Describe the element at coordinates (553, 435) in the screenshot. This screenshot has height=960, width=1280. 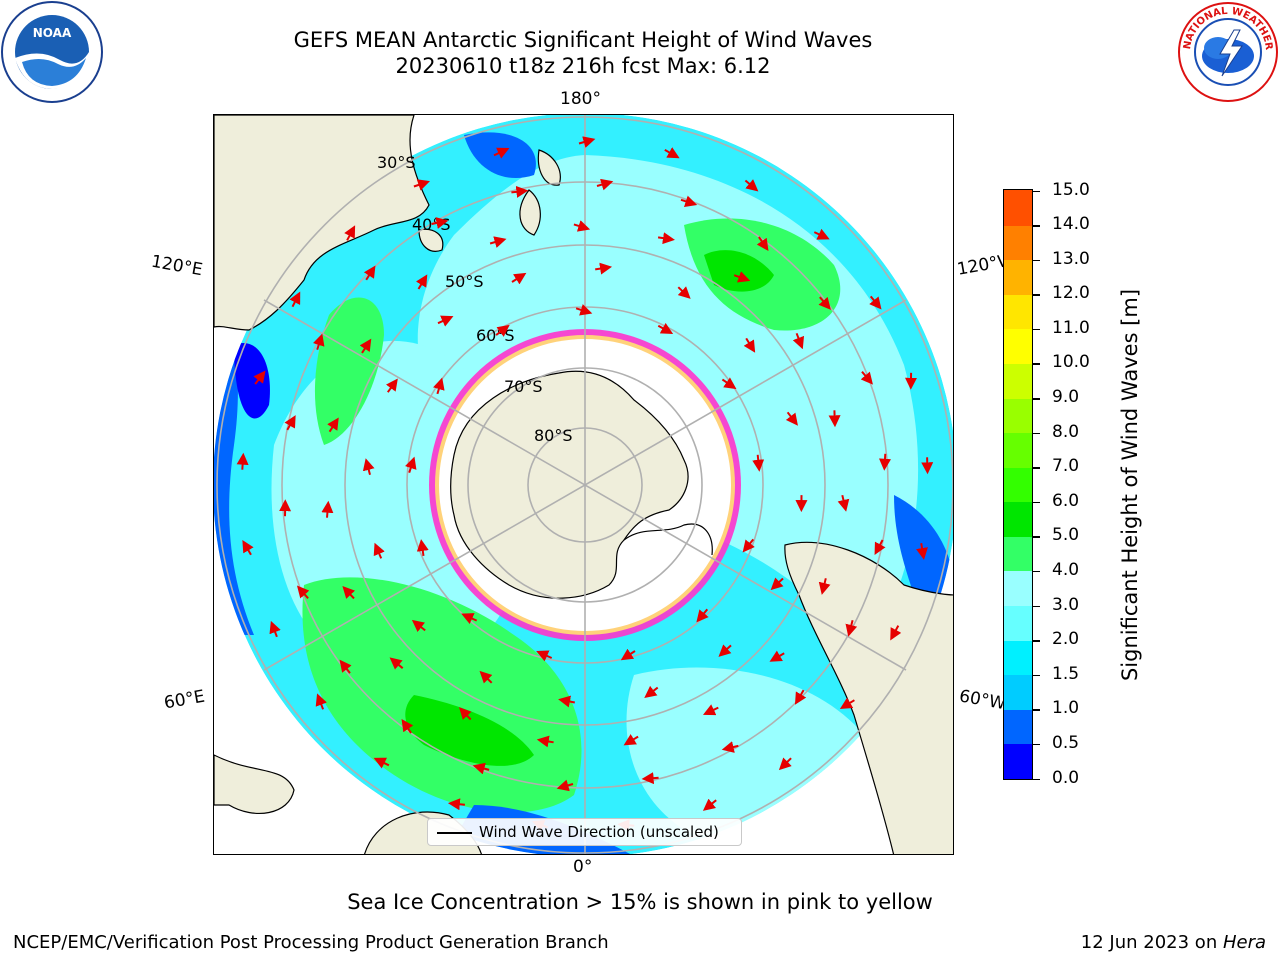
I see `lat-label-80: 80°S` at that location.